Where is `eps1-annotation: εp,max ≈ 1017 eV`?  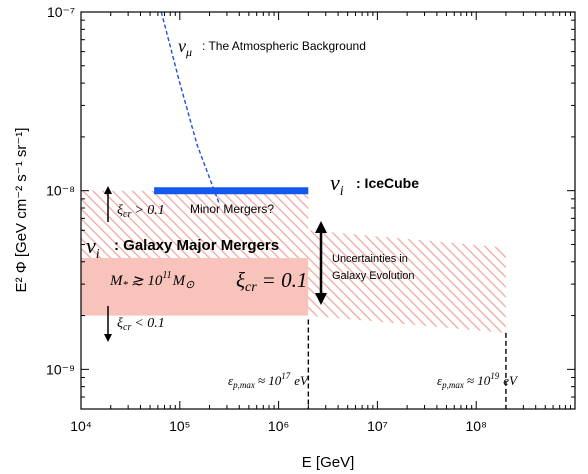
eps1-annotation: εp,max ≈ 1017 eV is located at coordinates (269, 380).